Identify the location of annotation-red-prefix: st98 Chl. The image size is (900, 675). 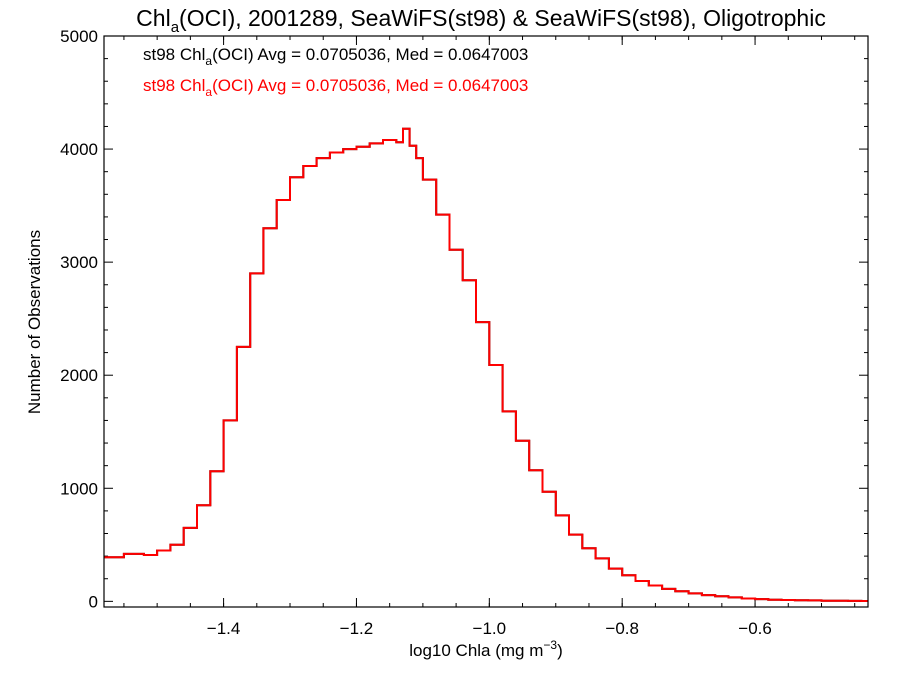
(174, 85).